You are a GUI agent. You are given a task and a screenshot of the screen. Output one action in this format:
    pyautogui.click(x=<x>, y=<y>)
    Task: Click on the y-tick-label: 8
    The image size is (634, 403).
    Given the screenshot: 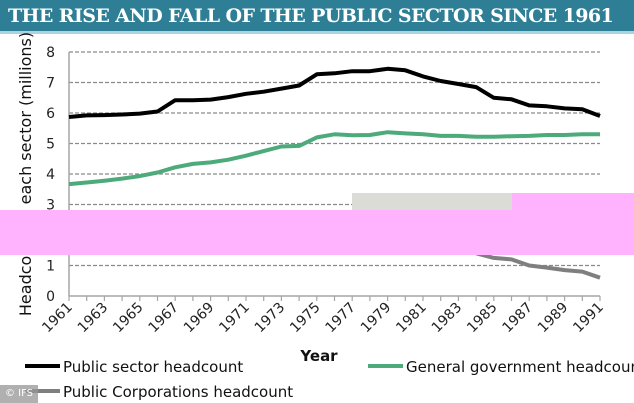 What is the action you would take?
    pyautogui.click(x=50, y=53)
    